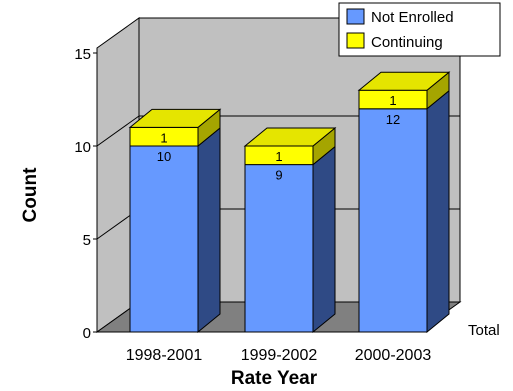  Describe the element at coordinates (484, 330) in the screenshot. I see `depth-axis-label: Total` at that location.